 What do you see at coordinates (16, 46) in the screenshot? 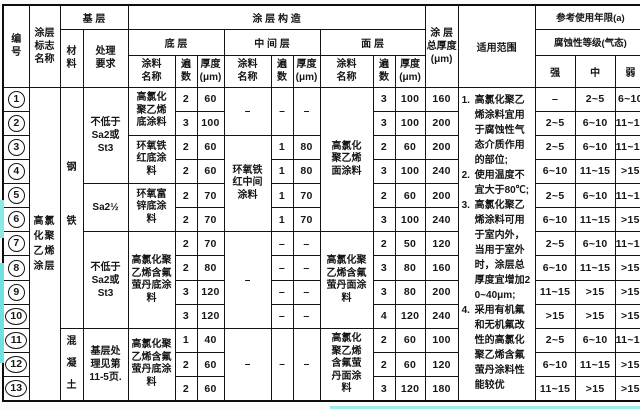
I see `col-header-number: 编 号` at bounding box center [16, 46].